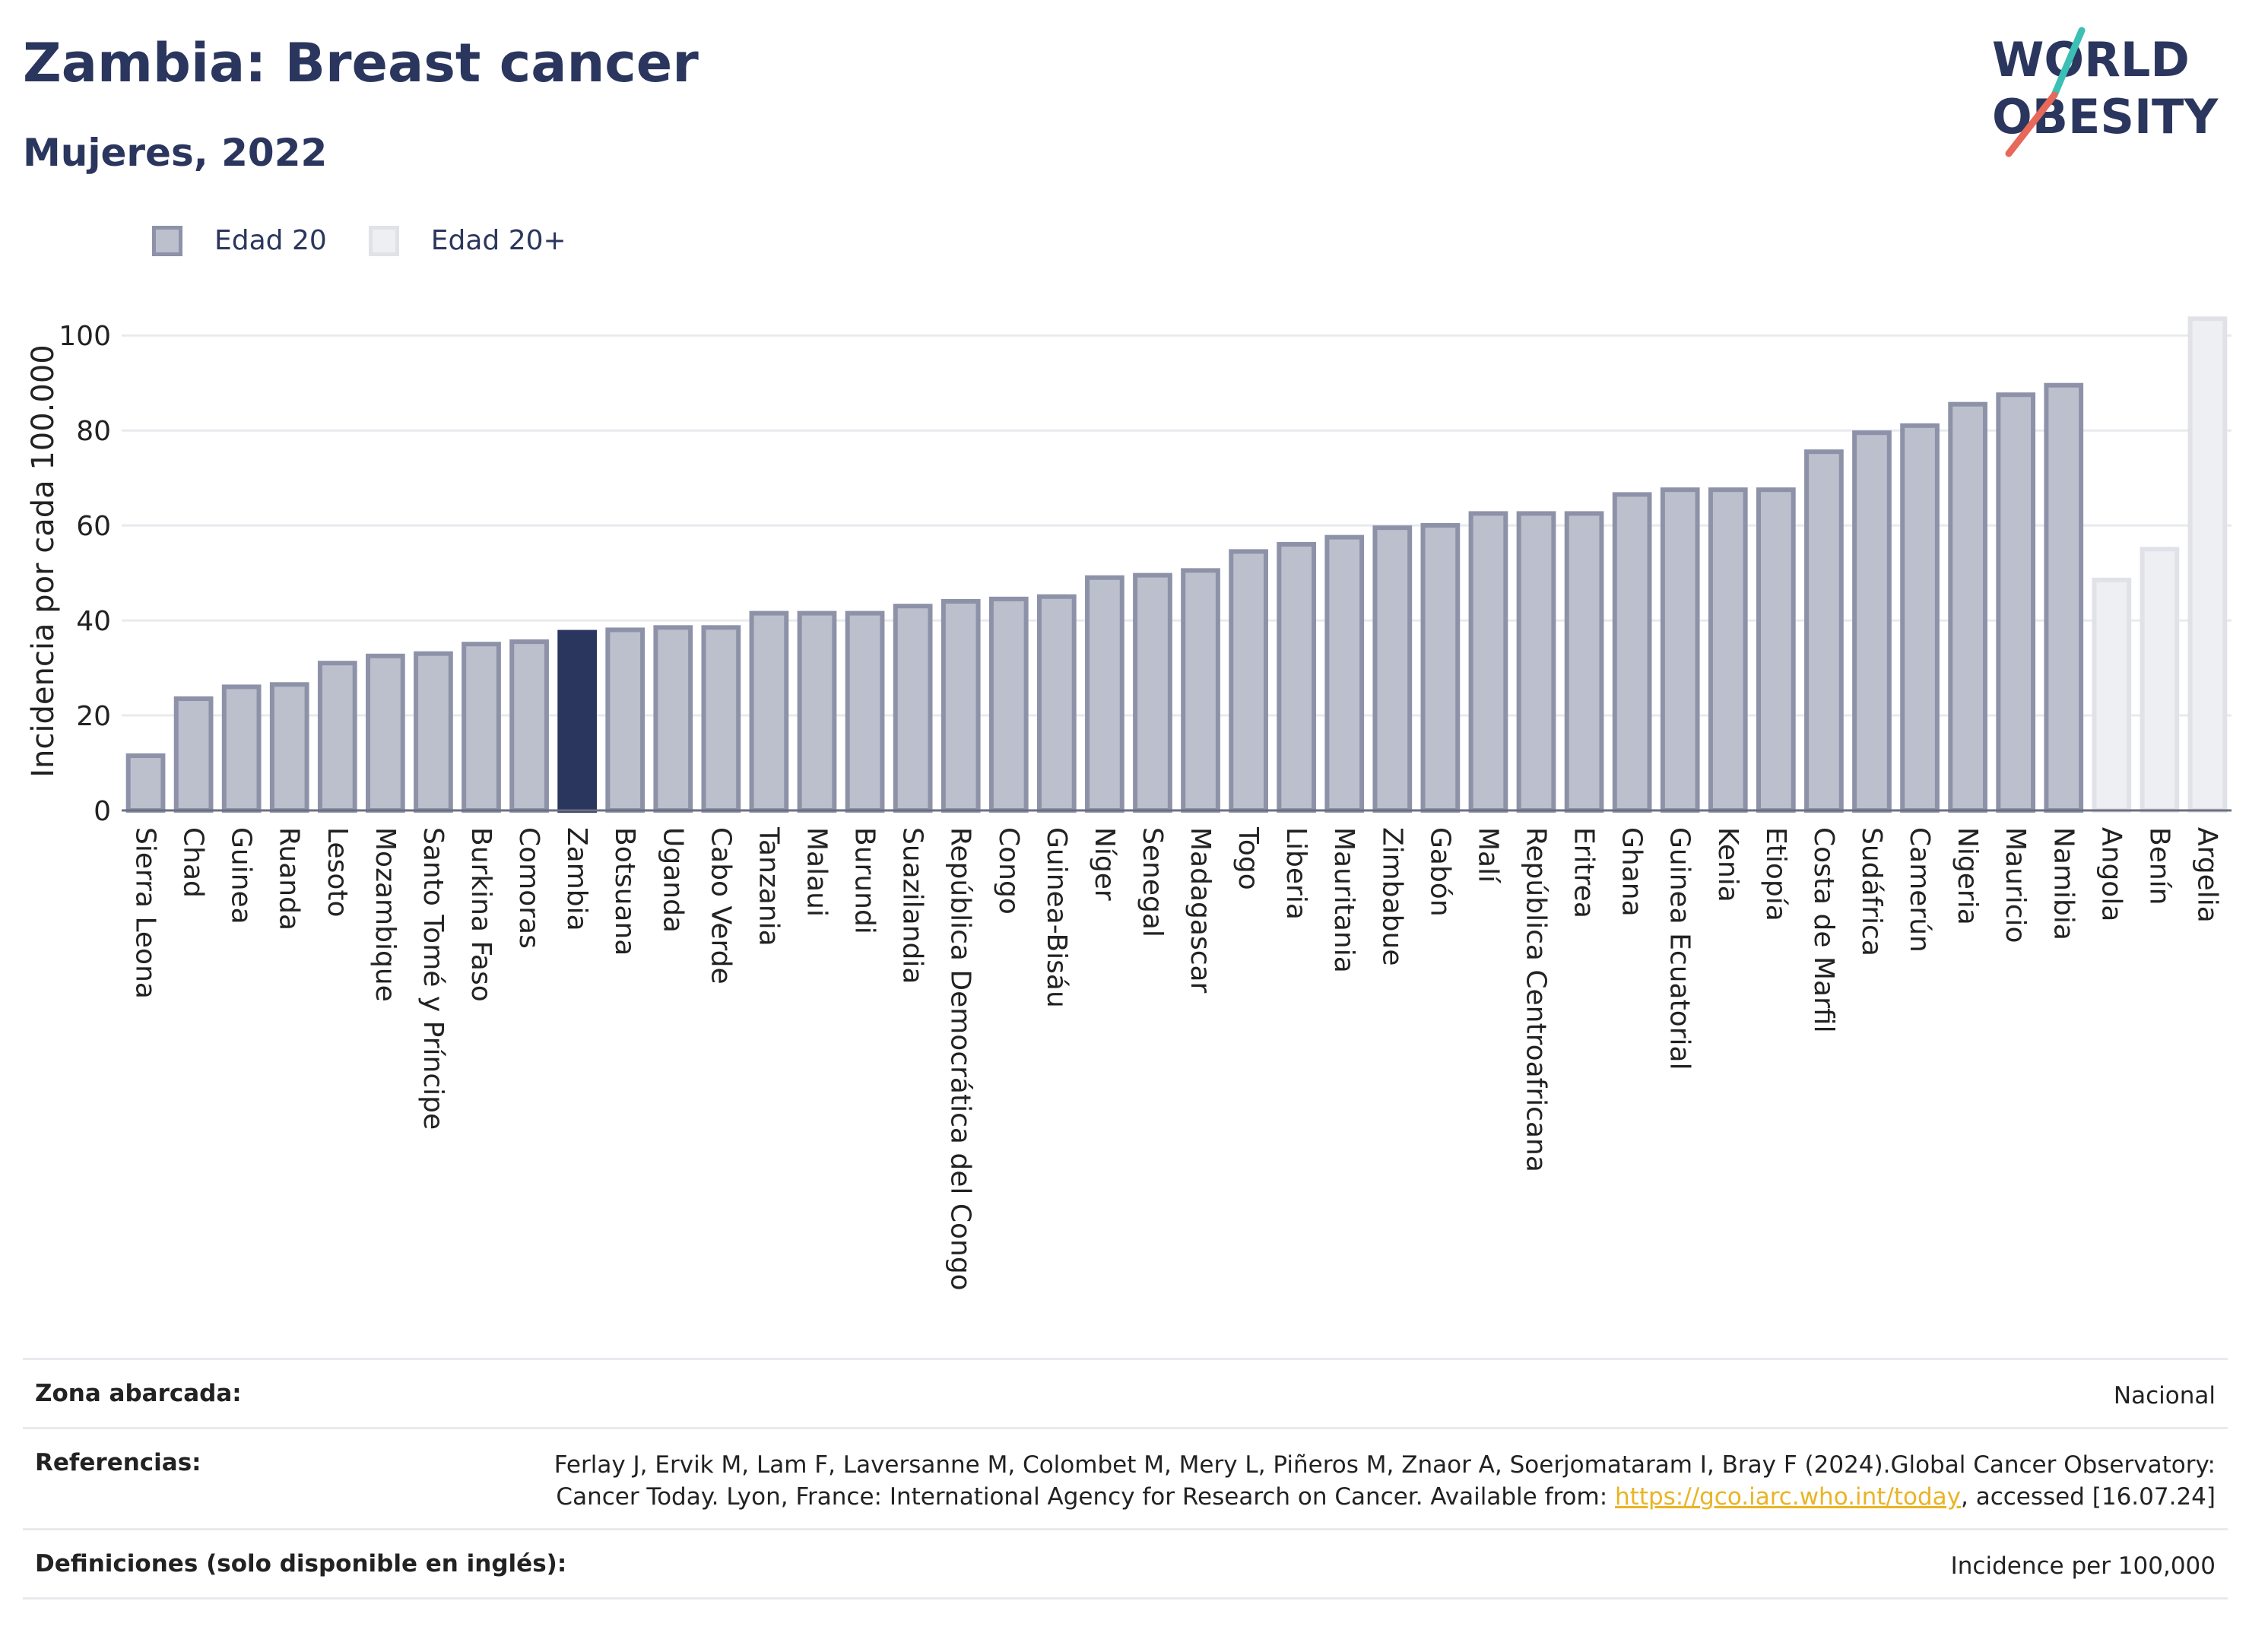 This screenshot has height=1652, width=2249. What do you see at coordinates (1872, 891) in the screenshot?
I see `x-tick-label: Sudáfrica` at bounding box center [1872, 891].